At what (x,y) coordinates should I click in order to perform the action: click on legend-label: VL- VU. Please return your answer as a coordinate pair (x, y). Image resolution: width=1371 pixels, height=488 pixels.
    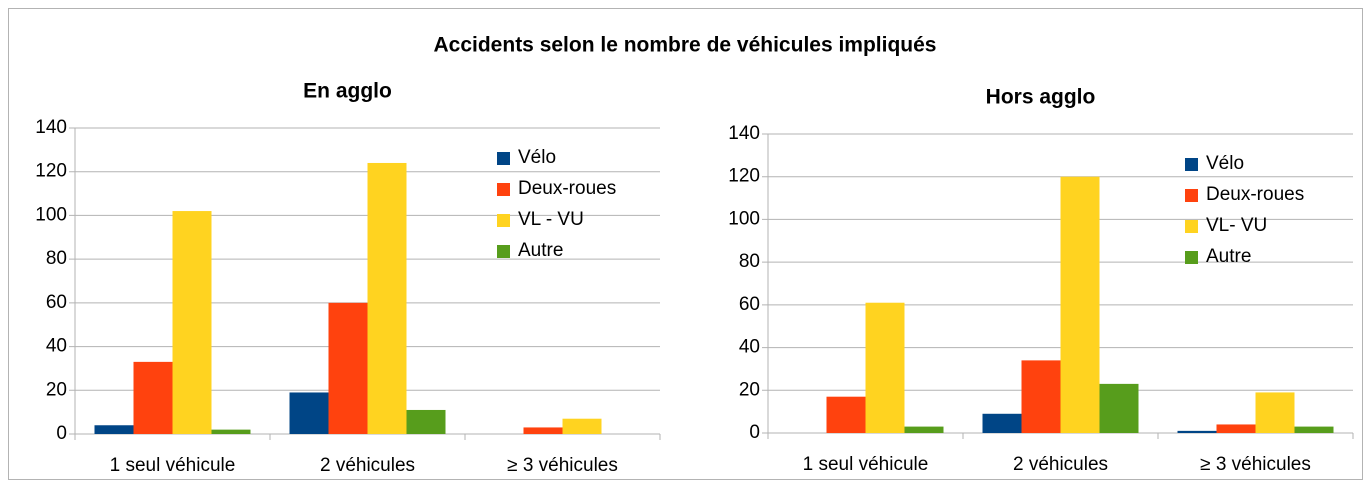
    Looking at the image, I should click on (1236, 225).